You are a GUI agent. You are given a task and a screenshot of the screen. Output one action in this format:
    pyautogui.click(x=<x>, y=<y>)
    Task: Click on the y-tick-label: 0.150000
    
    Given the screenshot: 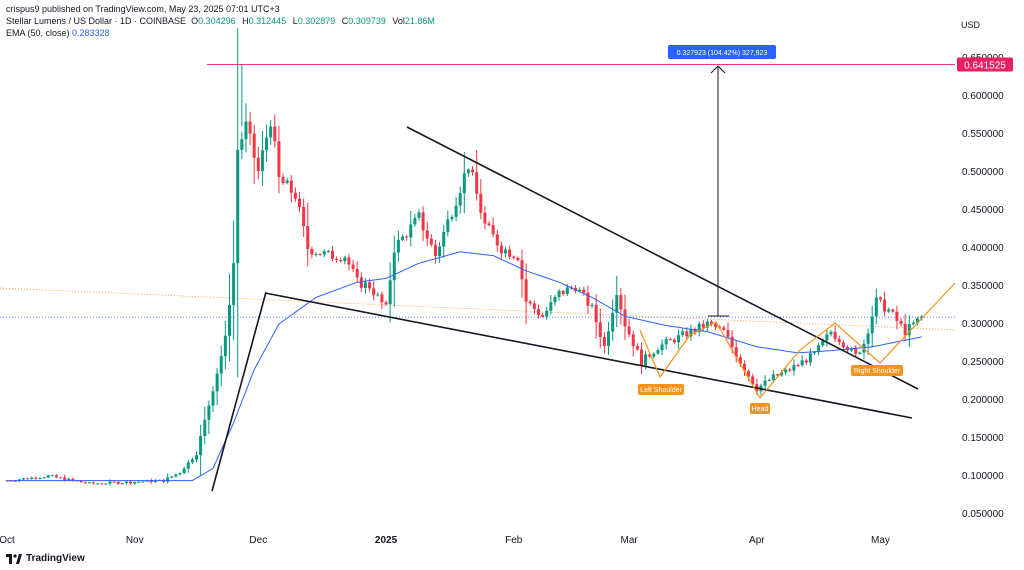 What is the action you would take?
    pyautogui.click(x=983, y=438)
    